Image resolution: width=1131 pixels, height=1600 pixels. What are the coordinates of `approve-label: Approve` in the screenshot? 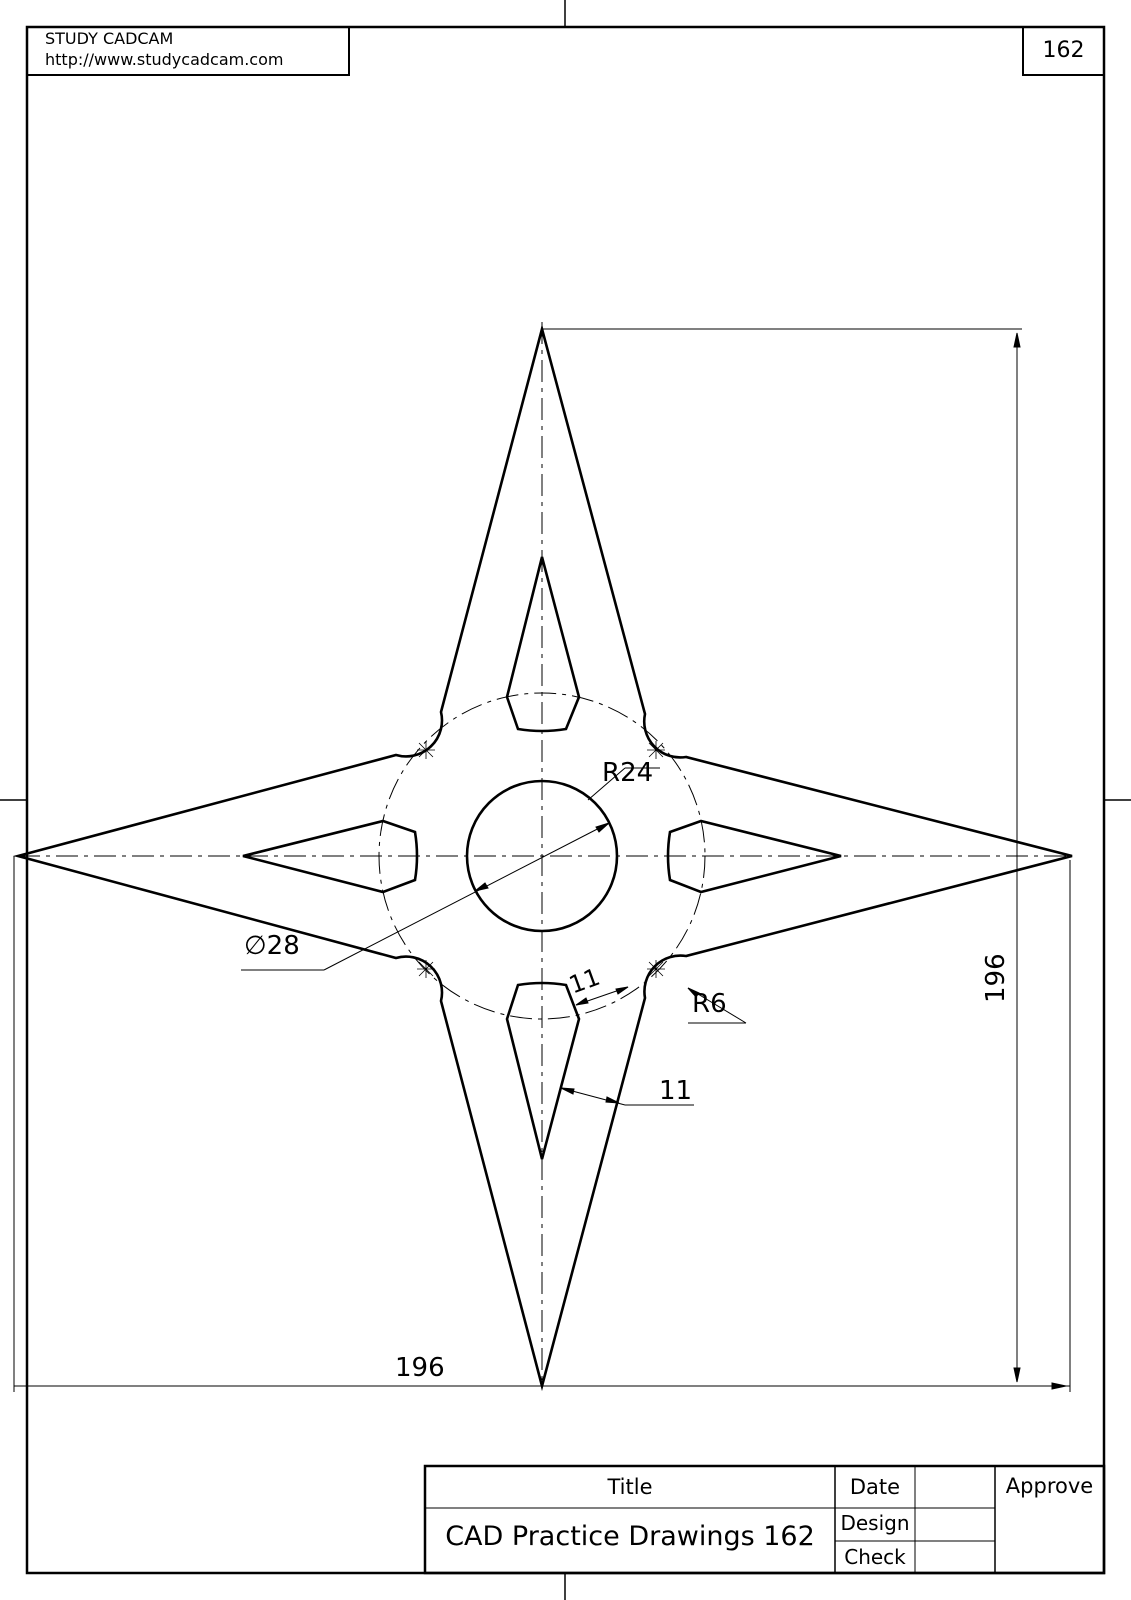 It's located at (1049, 1486).